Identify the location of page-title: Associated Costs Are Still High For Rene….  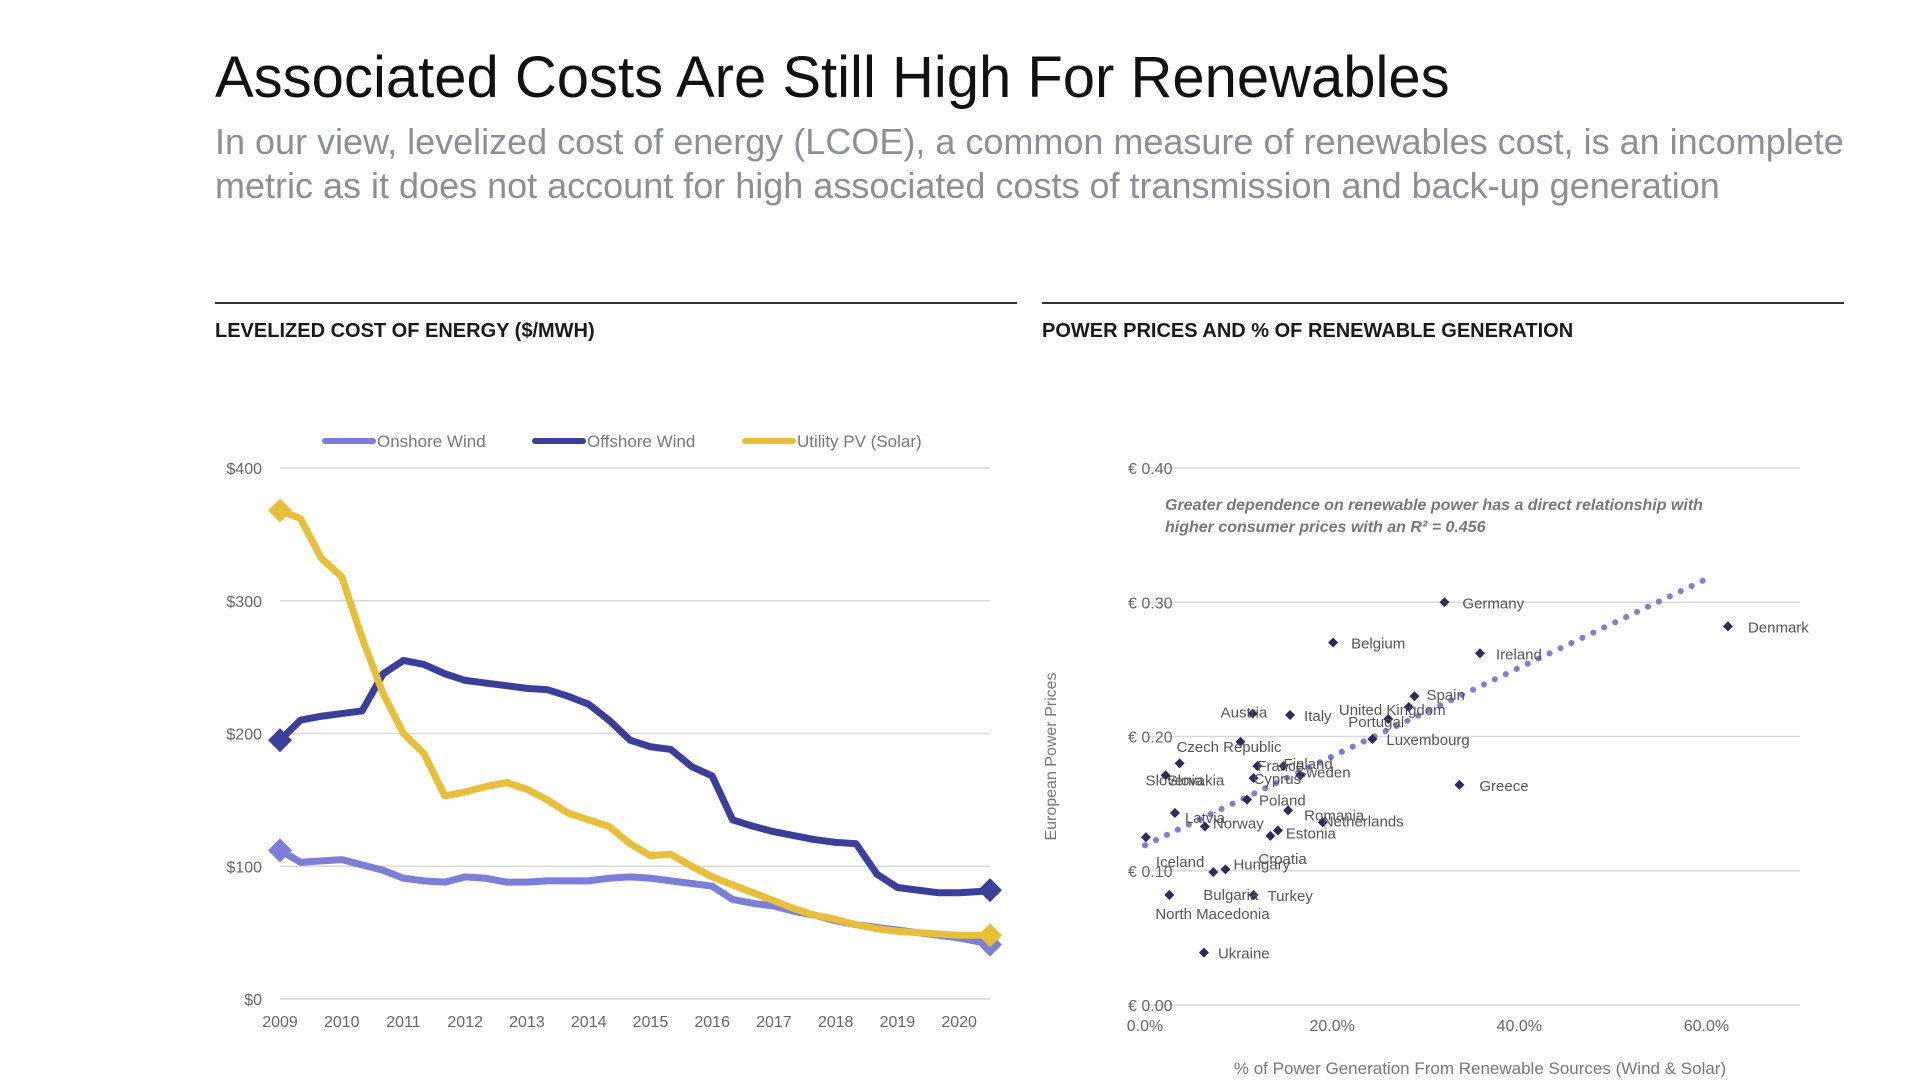
(832, 77).